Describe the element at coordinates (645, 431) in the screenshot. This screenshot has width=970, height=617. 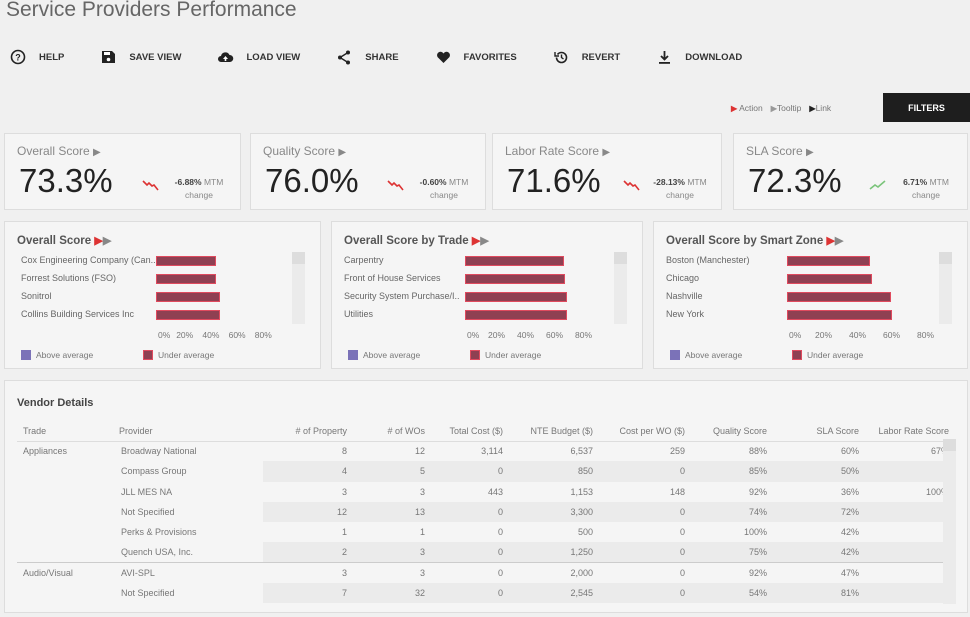
I see `column-header: Cost per WO ($)` at that location.